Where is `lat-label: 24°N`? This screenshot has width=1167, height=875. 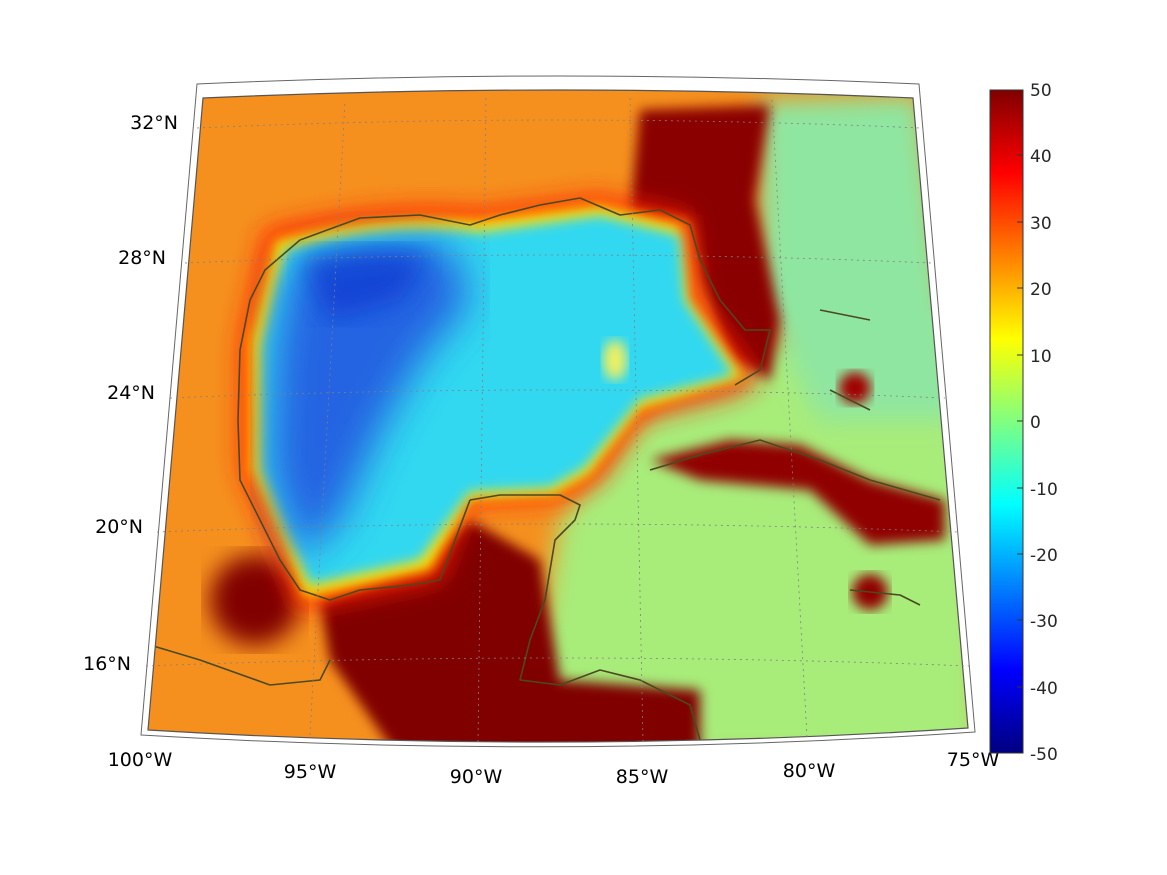 lat-label: 24°N is located at coordinates (131, 393).